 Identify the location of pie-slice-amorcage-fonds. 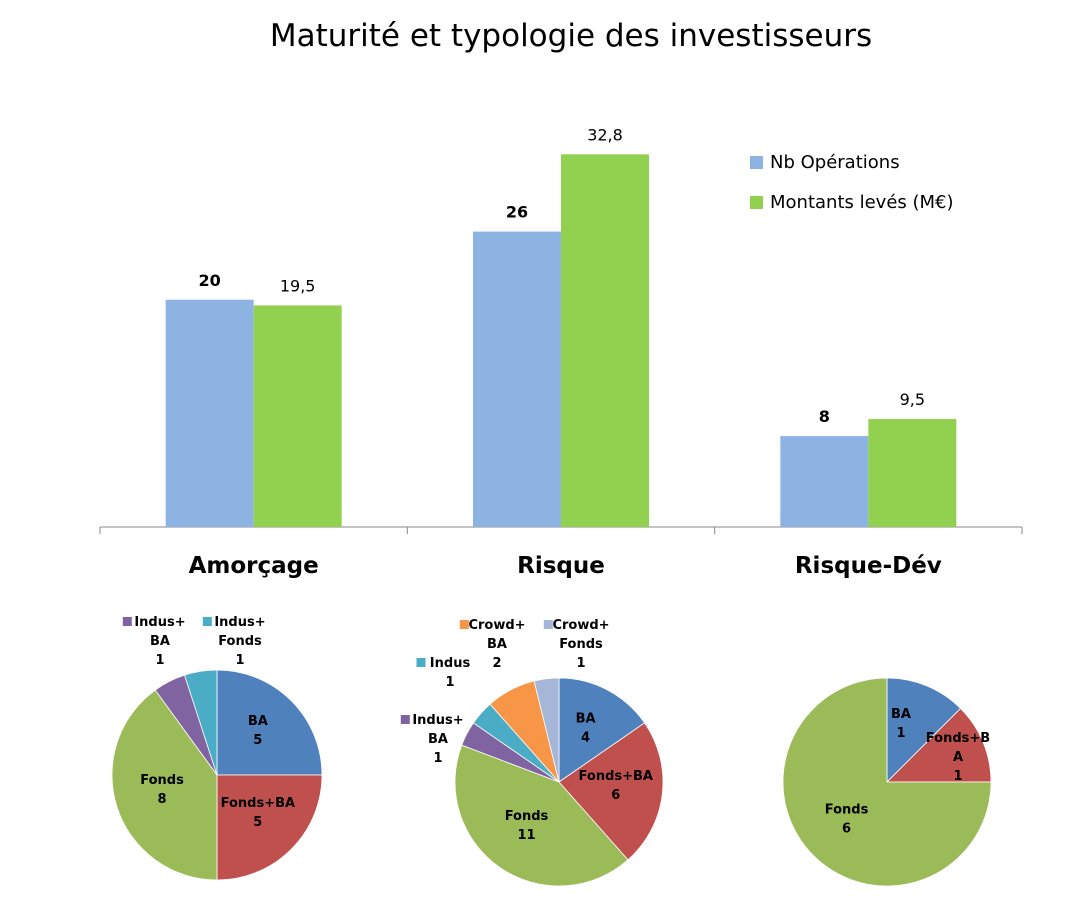
(164, 785).